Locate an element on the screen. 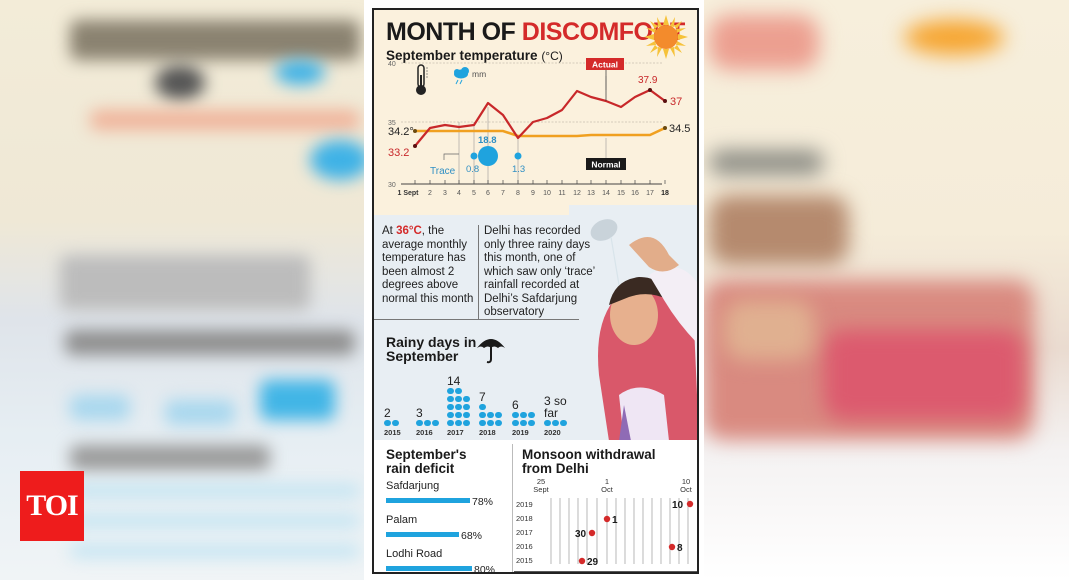  normal-tag-label: Normal is located at coordinates (605, 165).